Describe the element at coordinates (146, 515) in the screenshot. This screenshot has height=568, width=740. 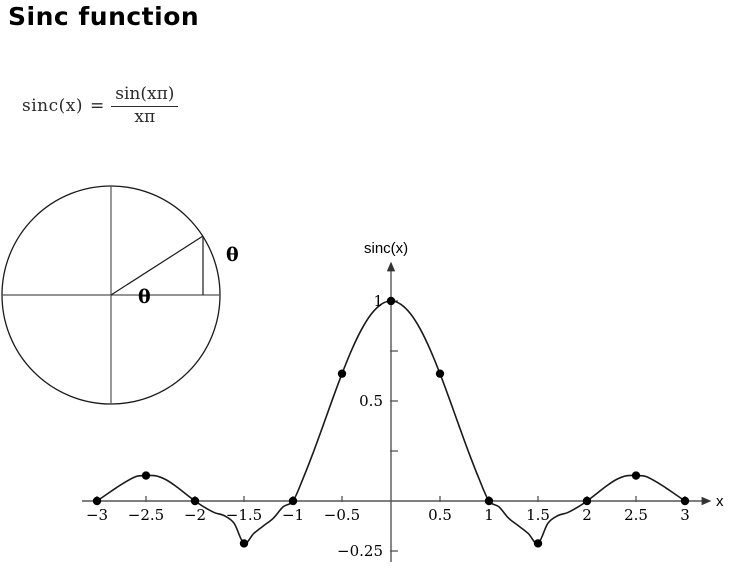
I see `x-tick-label: −2.5` at that location.